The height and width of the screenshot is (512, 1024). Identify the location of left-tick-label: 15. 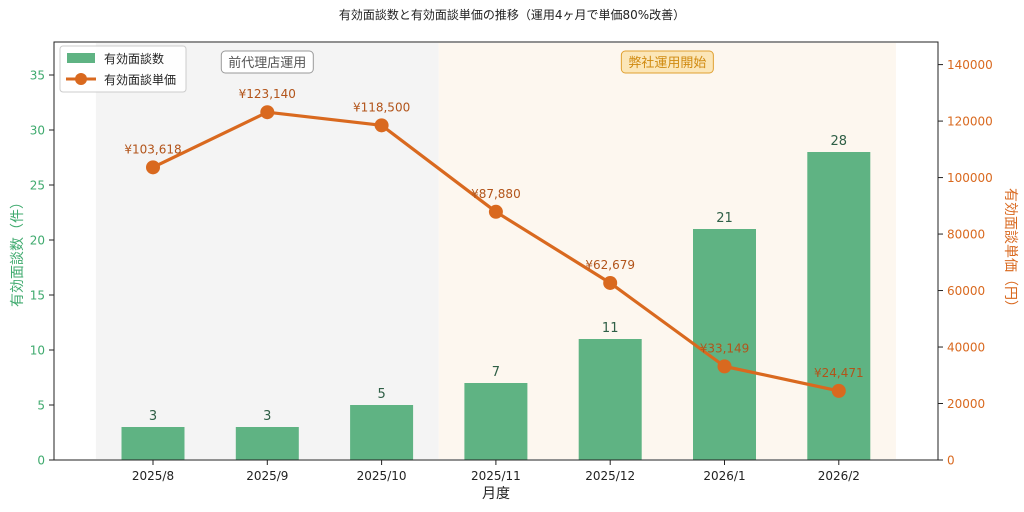
(37, 296).